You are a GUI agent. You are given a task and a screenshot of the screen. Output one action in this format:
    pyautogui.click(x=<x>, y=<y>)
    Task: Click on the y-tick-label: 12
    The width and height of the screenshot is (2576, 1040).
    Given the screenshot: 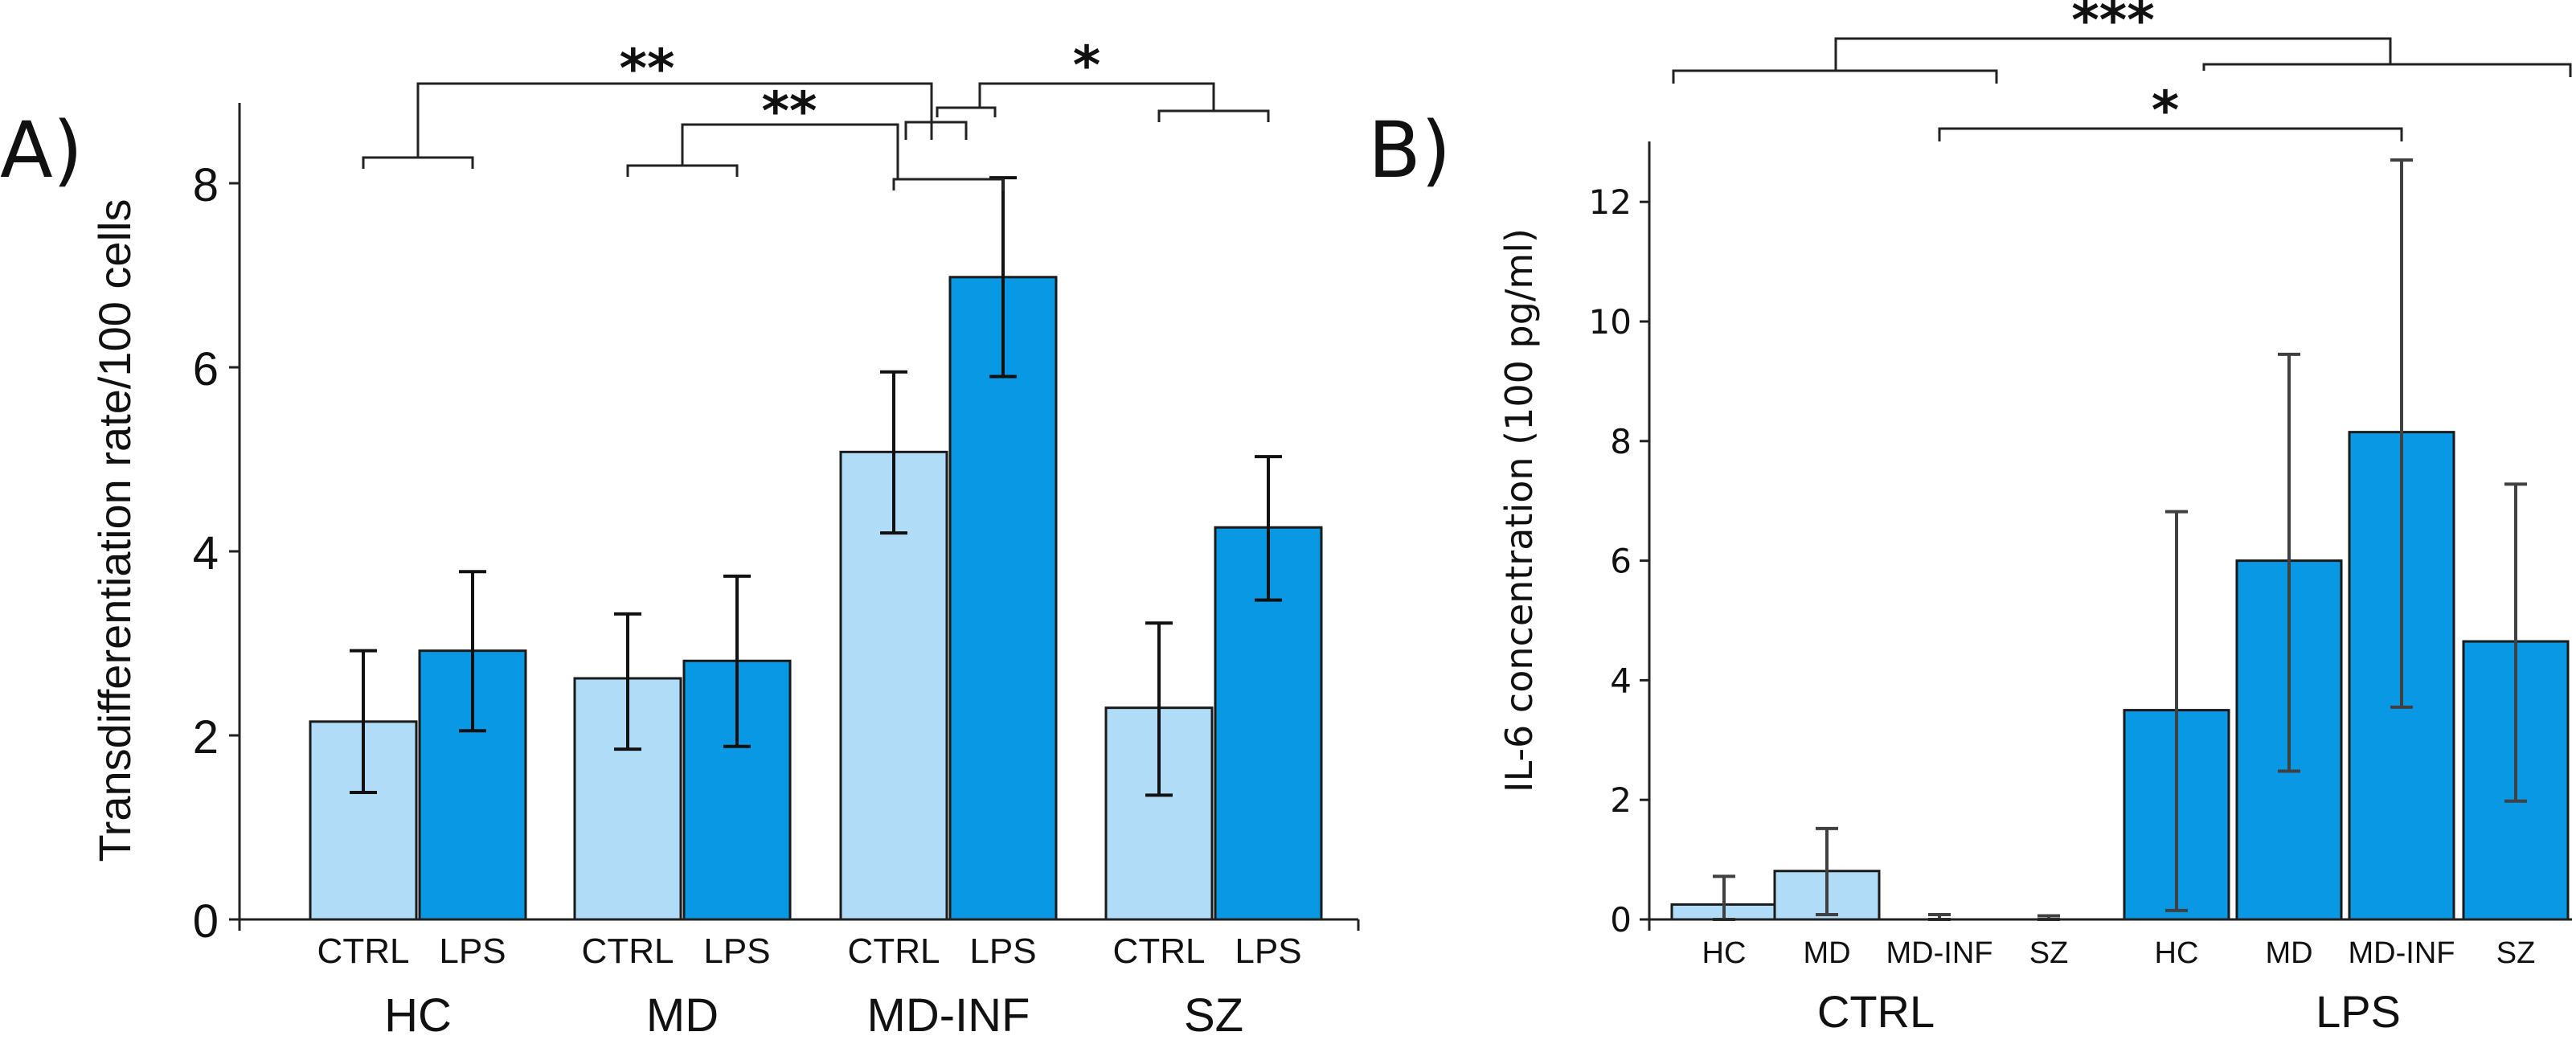 What is the action you would take?
    pyautogui.click(x=1610, y=202)
    